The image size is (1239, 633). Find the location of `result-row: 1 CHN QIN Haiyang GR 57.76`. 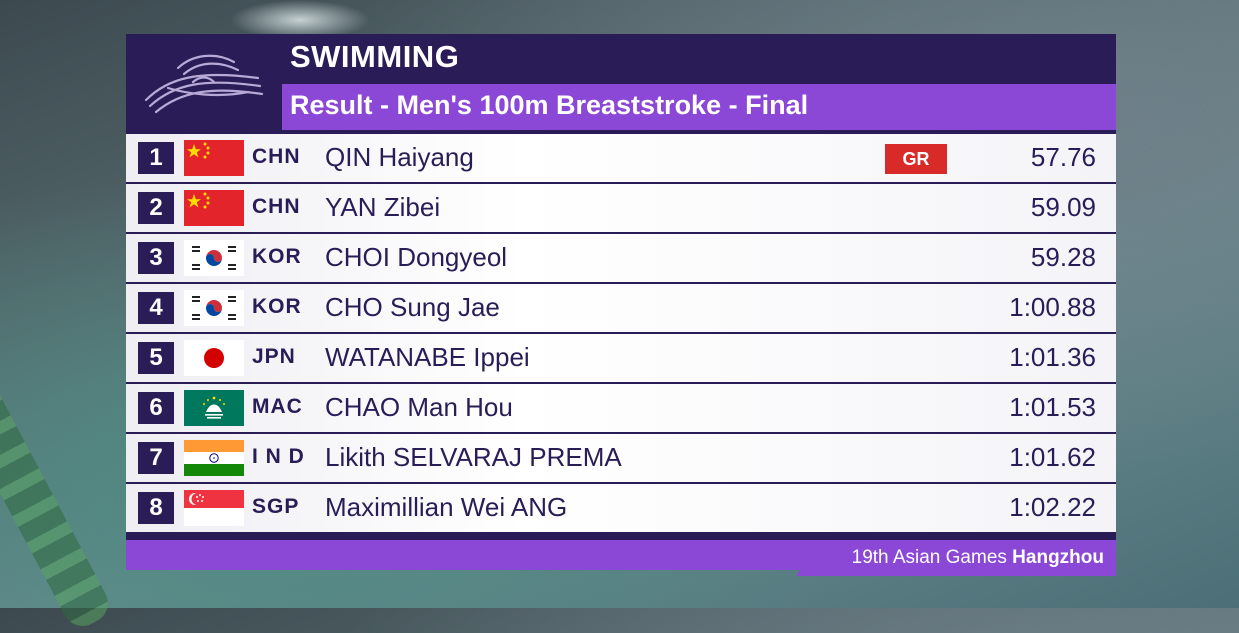

result-row: 1 CHN QIN Haiyang GR 57.76 is located at coordinates (621, 158).